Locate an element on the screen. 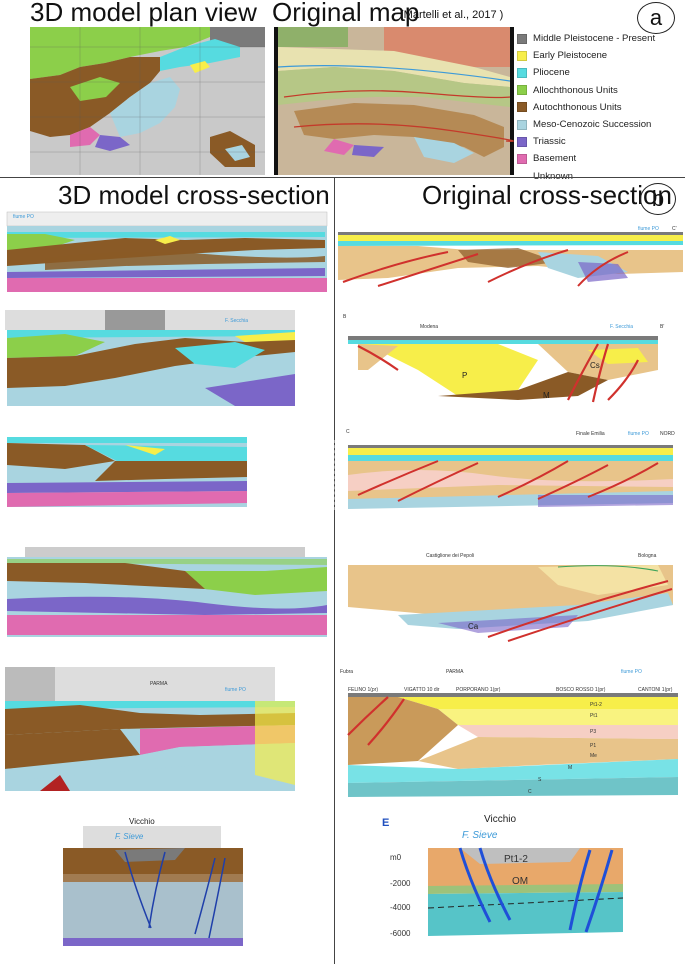 This screenshot has height=964, width=685. model6-river: F. Sieve is located at coordinates (129, 836).